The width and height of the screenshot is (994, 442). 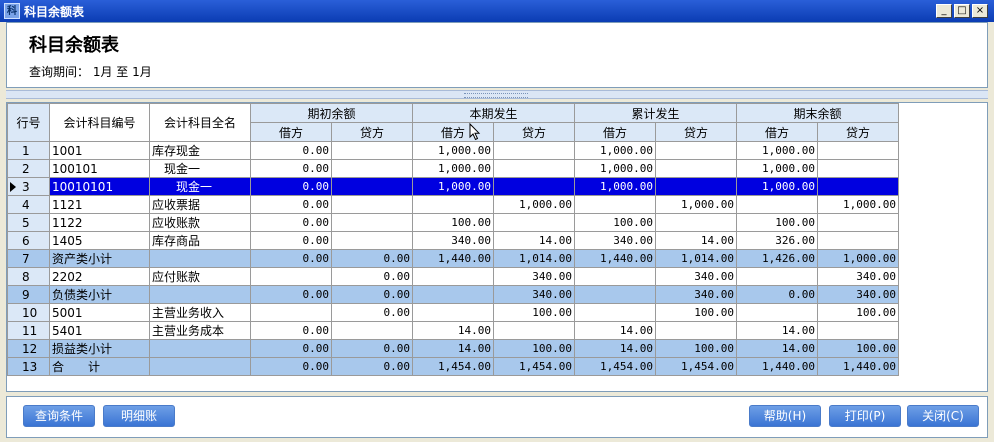 I want to click on account-code-cell: 1405, so click(x=99, y=240).